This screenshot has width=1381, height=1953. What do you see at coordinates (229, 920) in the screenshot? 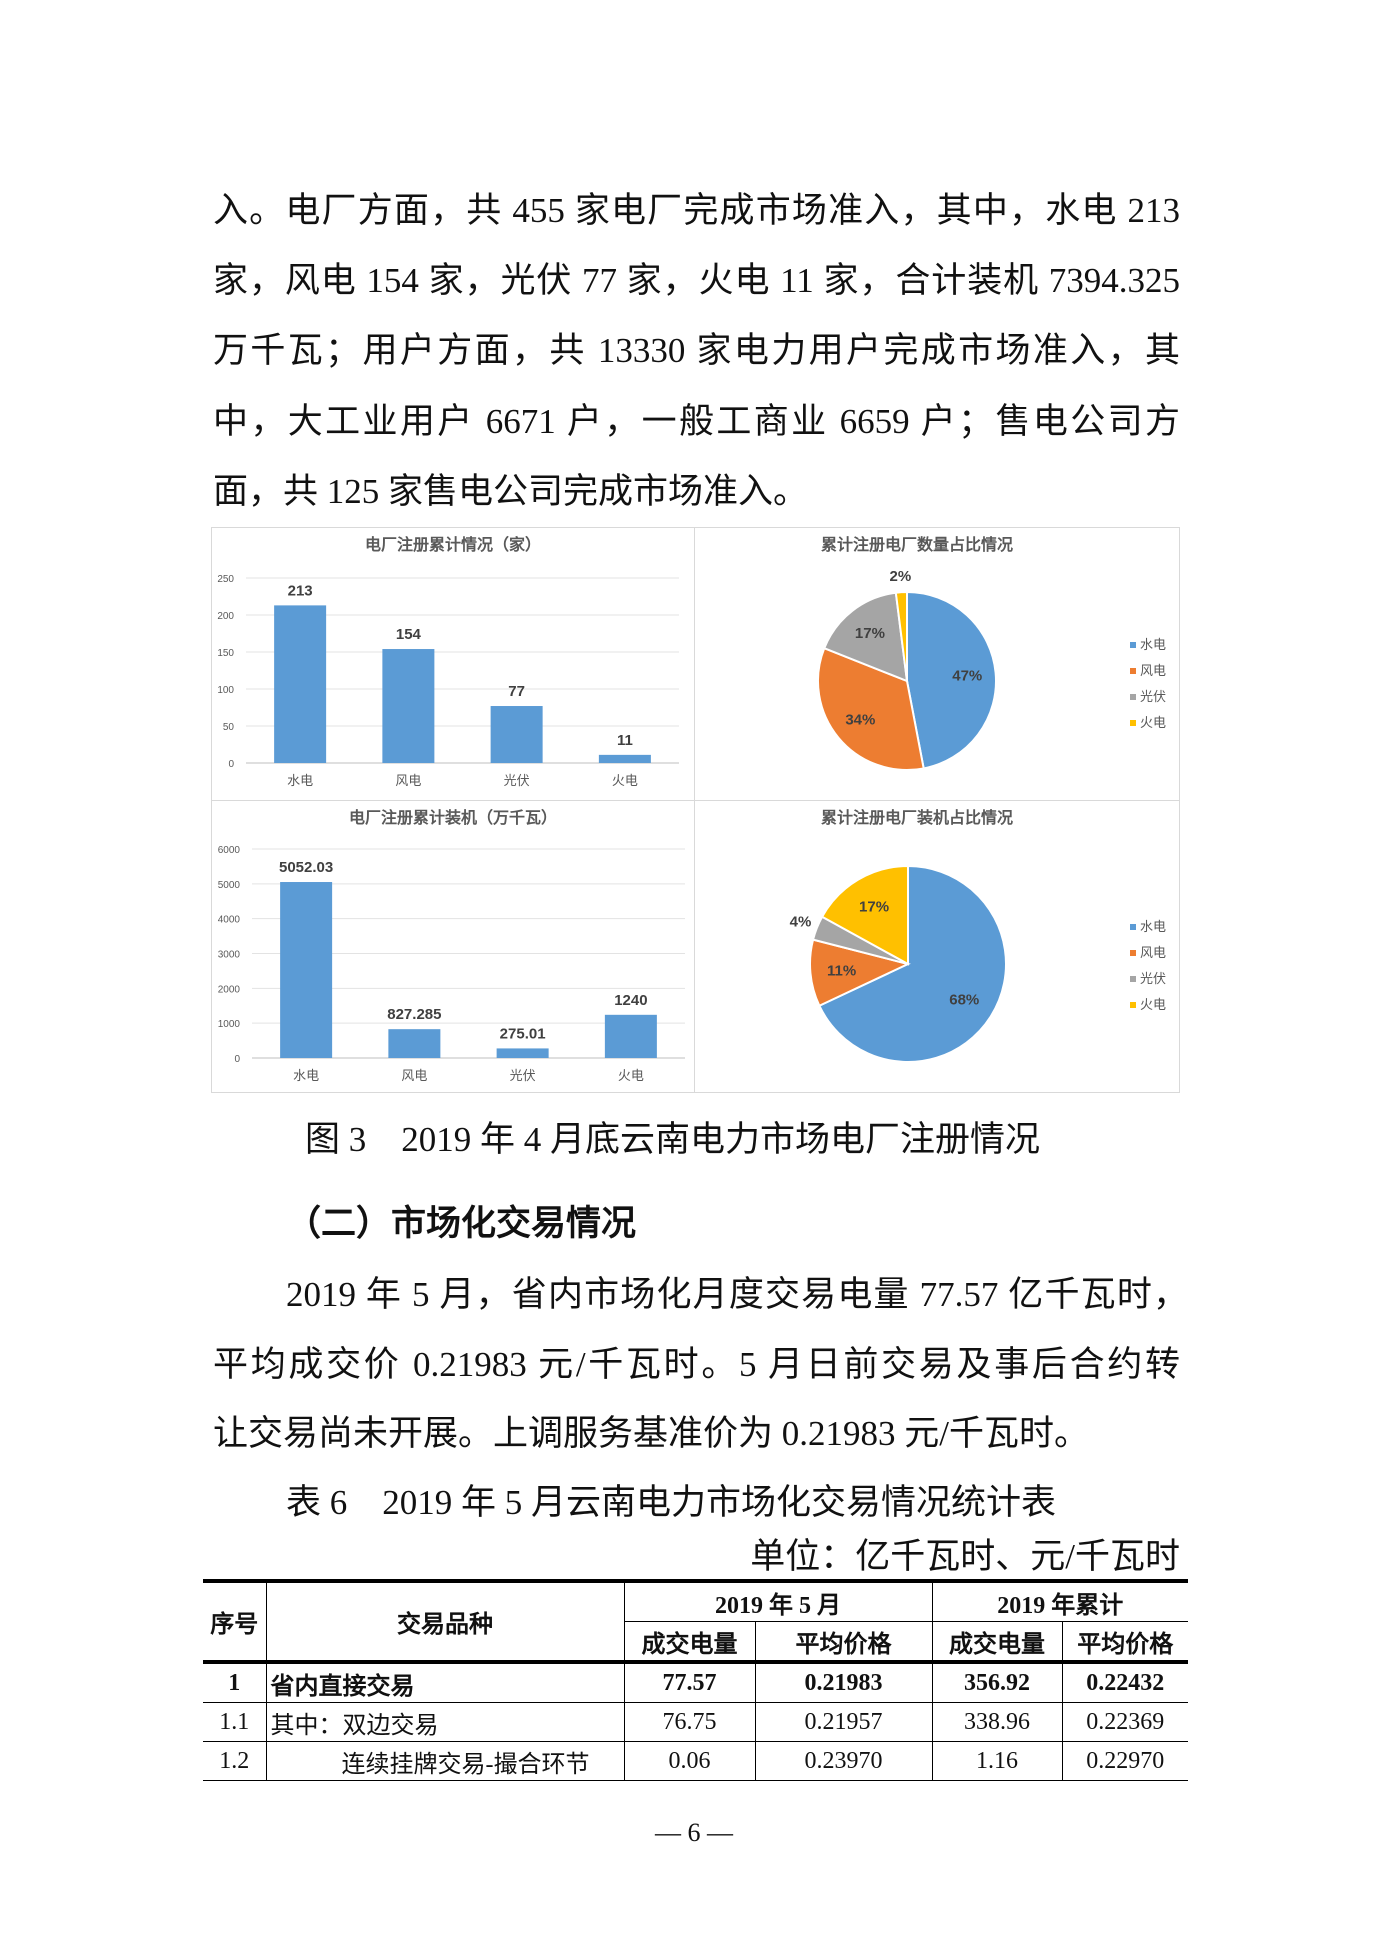
I see `y-tick-label: 4000` at bounding box center [229, 920].